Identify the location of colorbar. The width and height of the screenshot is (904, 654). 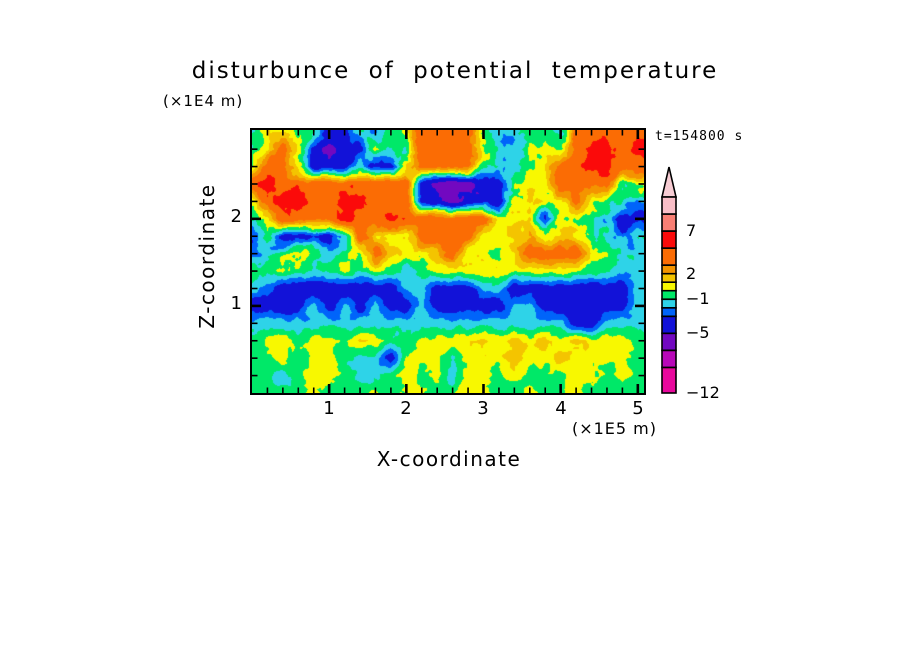
(669, 280).